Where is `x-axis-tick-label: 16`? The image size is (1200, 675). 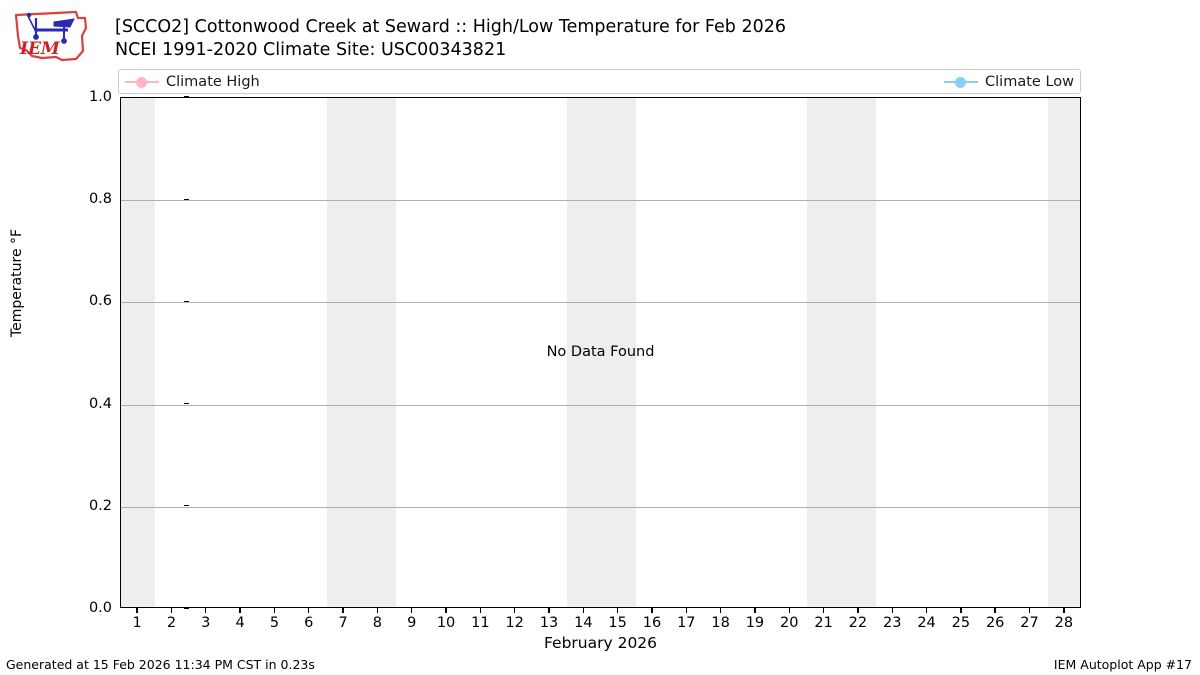 x-axis-tick-label: 16 is located at coordinates (652, 623).